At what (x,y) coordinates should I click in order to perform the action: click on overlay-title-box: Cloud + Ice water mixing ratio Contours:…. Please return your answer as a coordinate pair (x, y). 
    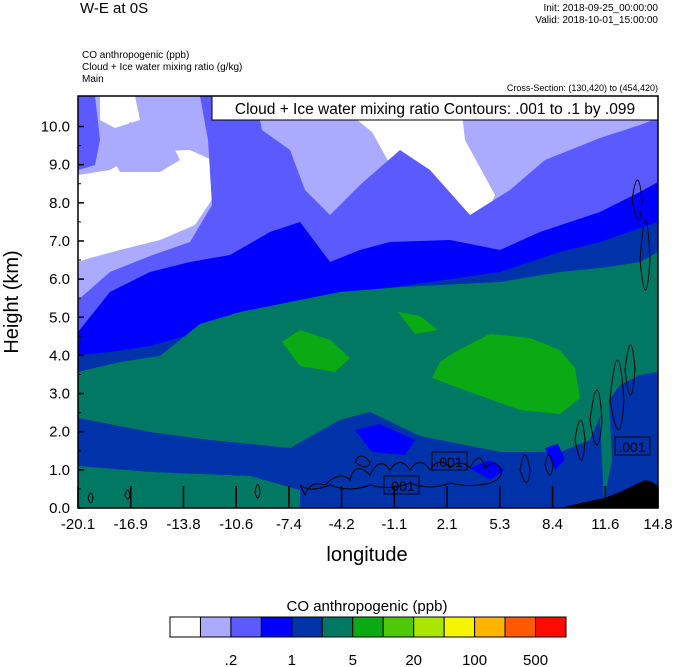
    Looking at the image, I should click on (435, 108).